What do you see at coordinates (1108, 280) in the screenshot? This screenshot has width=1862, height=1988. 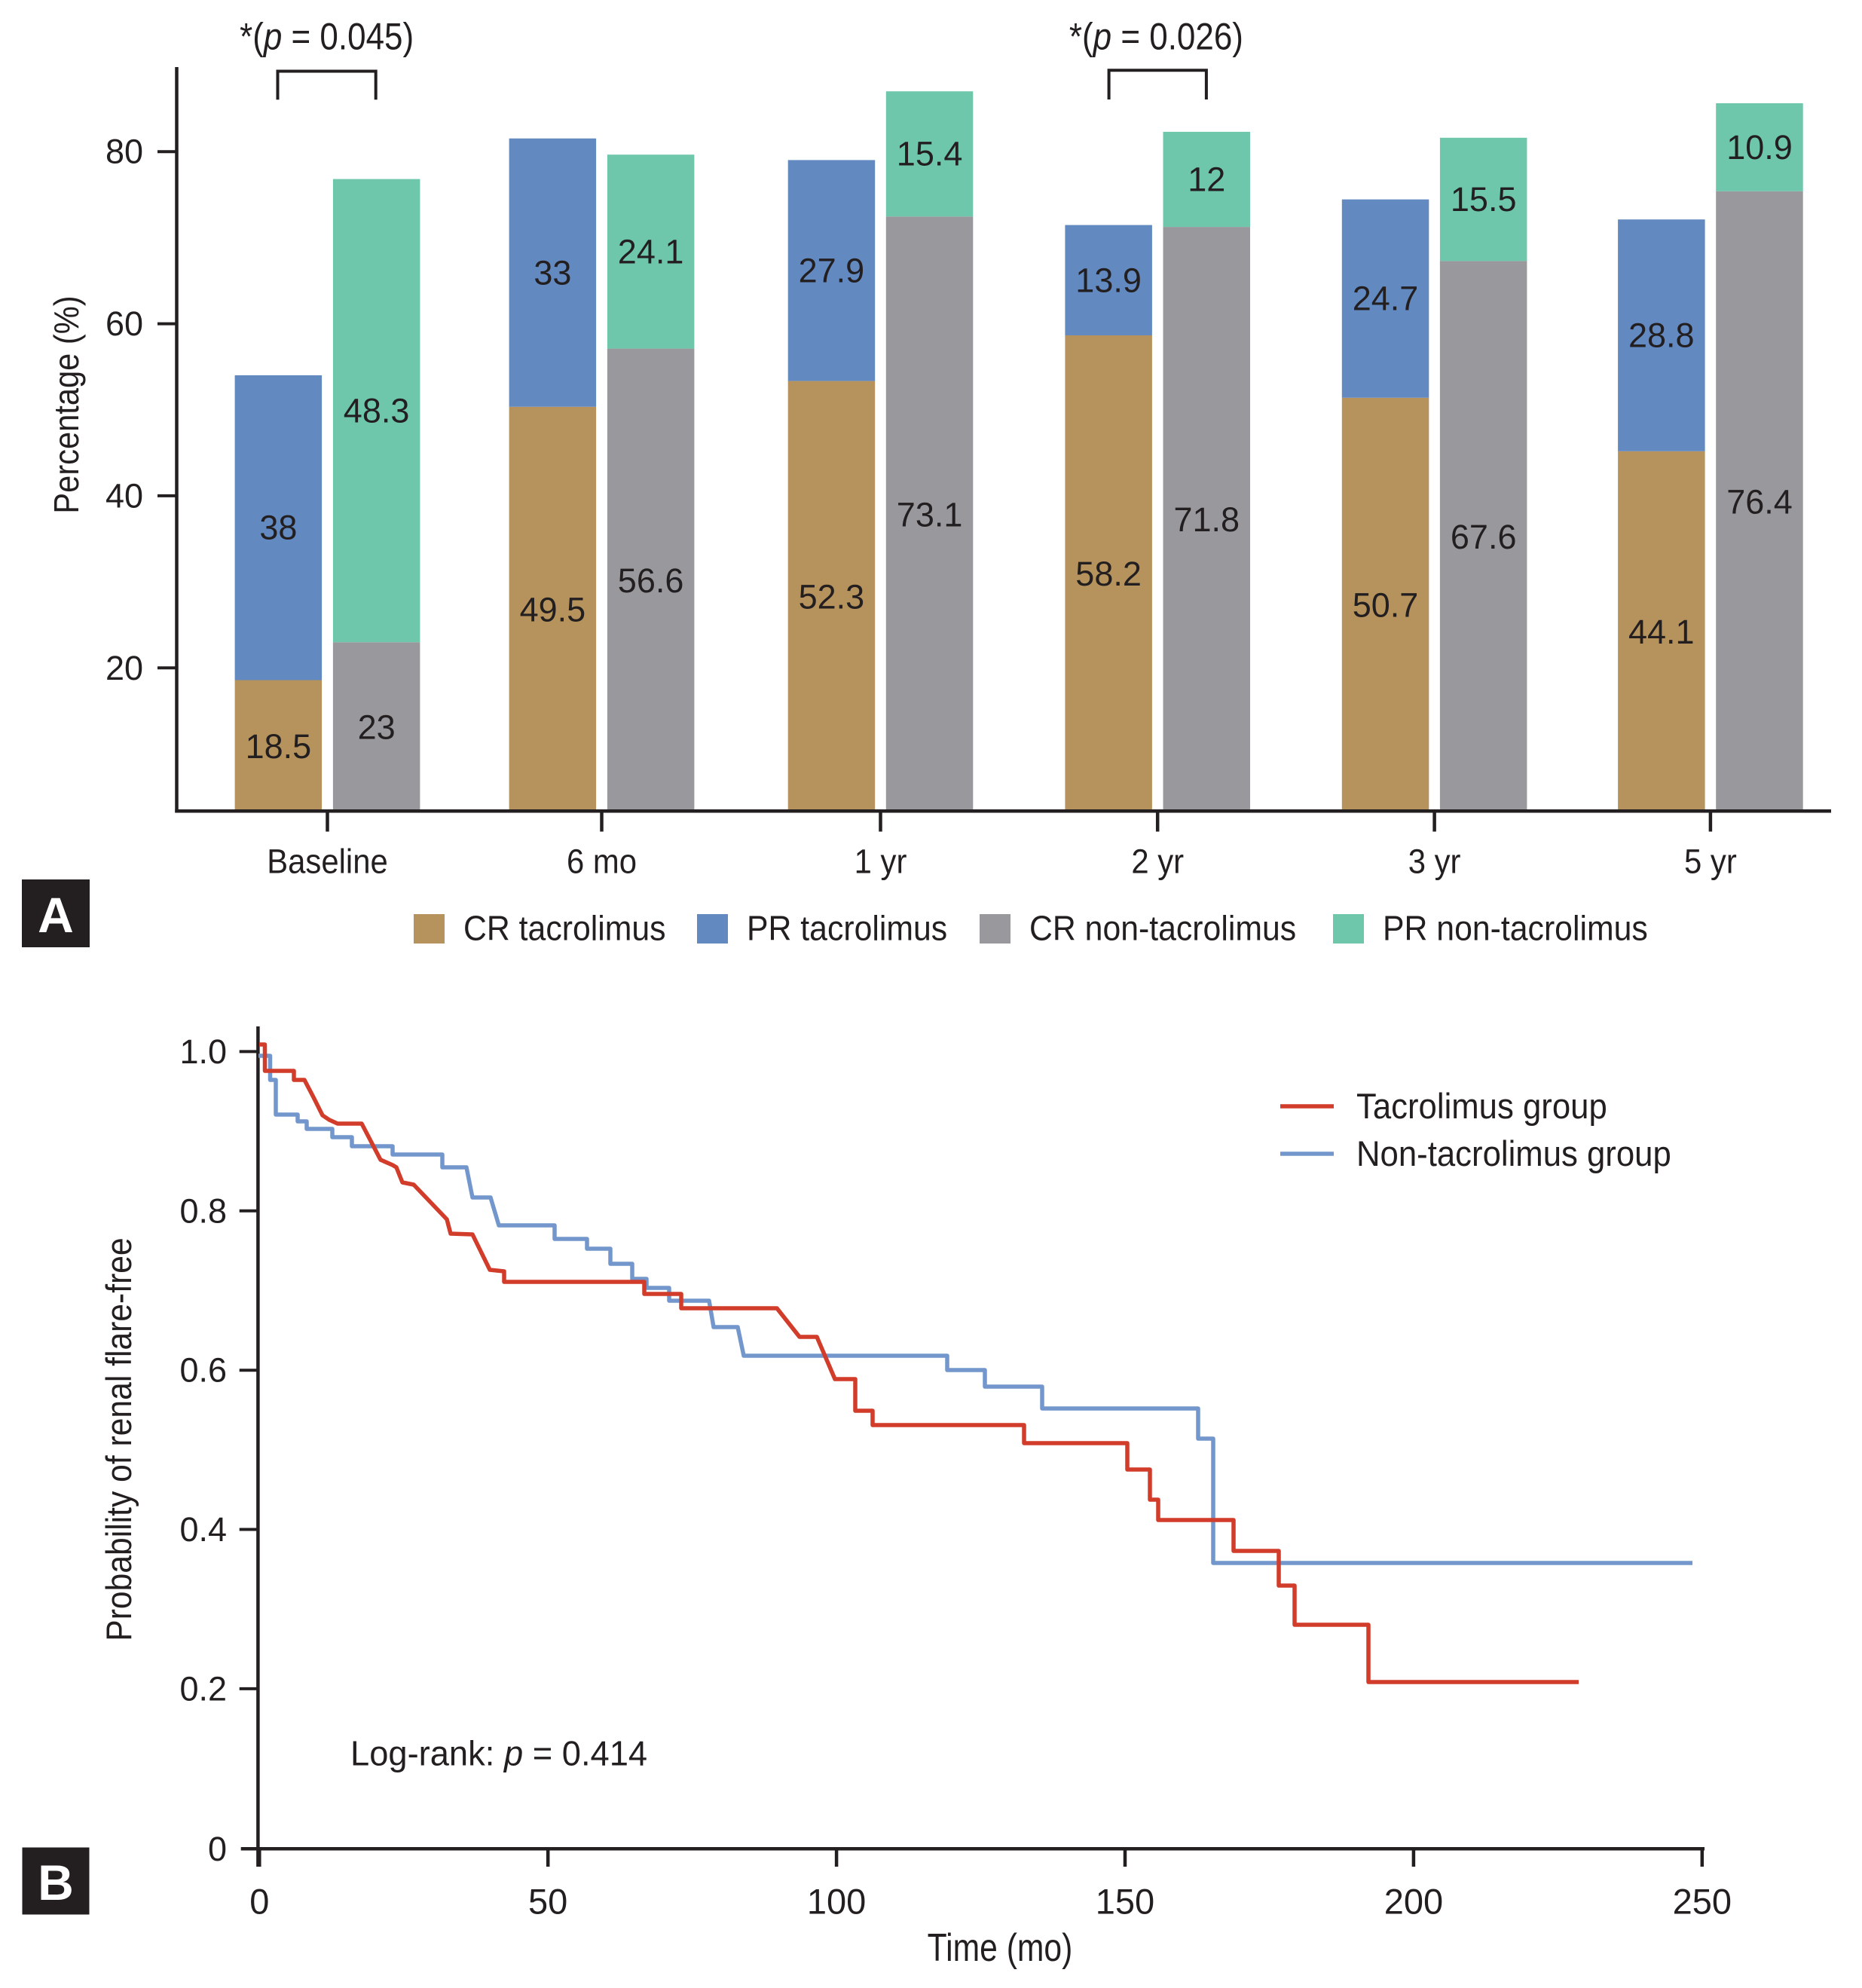 I see `svg-text: 13.9` at bounding box center [1108, 280].